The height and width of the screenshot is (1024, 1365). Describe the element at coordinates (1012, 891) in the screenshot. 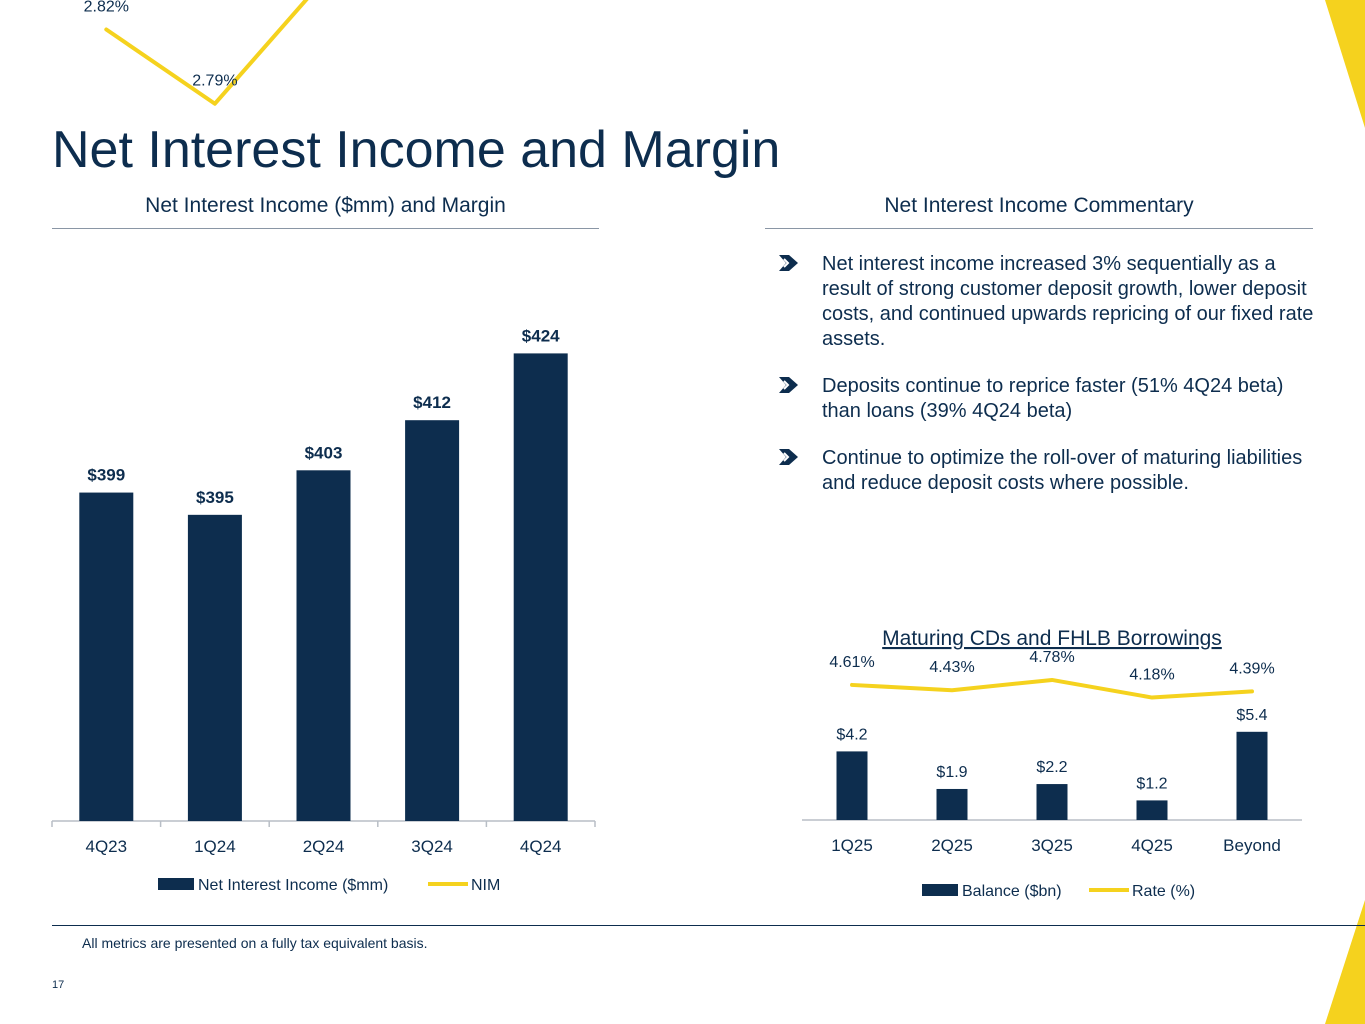

I see `legend-label-bars: Balance ($bn)` at that location.